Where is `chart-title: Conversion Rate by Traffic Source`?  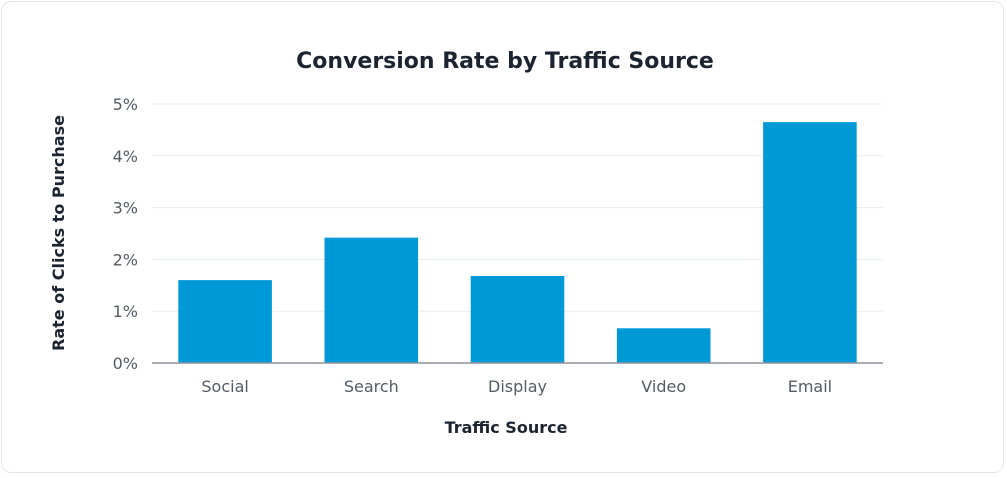 chart-title: Conversion Rate by Traffic Source is located at coordinates (505, 61).